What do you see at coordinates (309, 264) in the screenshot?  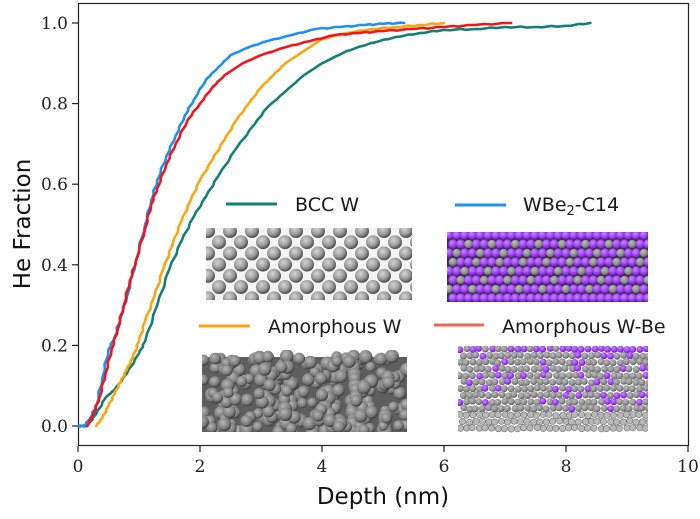 I see `bcc-w-structure-image` at bounding box center [309, 264].